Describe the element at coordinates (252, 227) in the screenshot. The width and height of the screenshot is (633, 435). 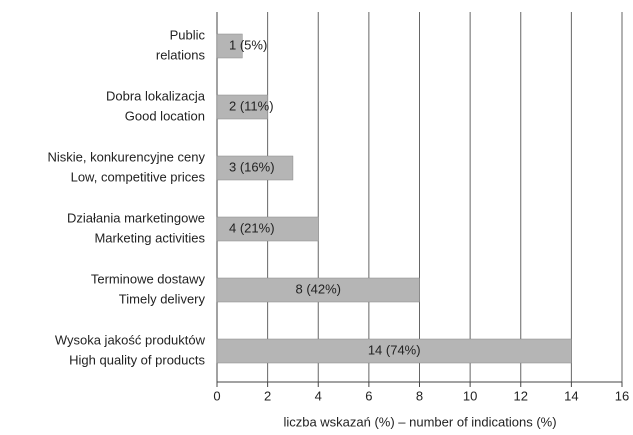
I see `value-label: 4 (21%)` at that location.